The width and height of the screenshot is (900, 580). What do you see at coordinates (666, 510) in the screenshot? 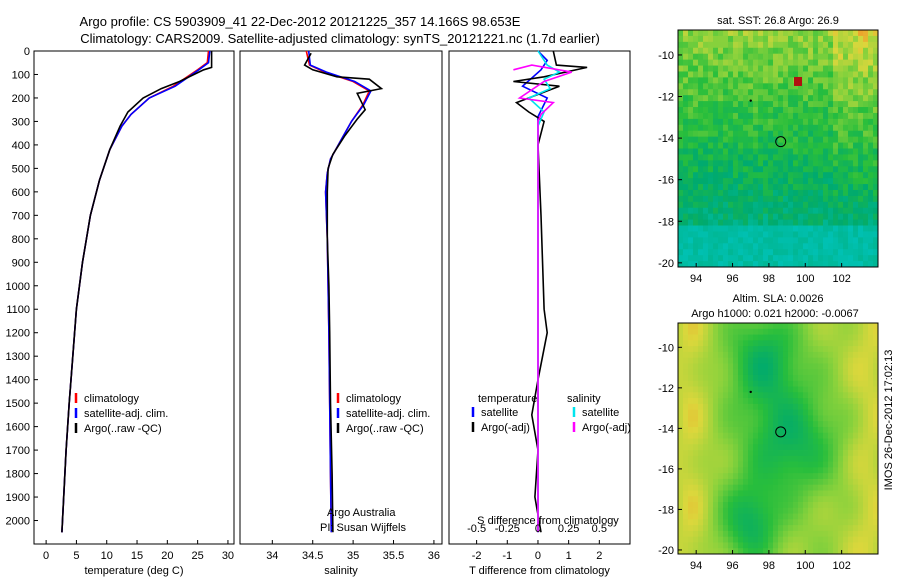
I see `y-tick-label: -18` at bounding box center [666, 510].